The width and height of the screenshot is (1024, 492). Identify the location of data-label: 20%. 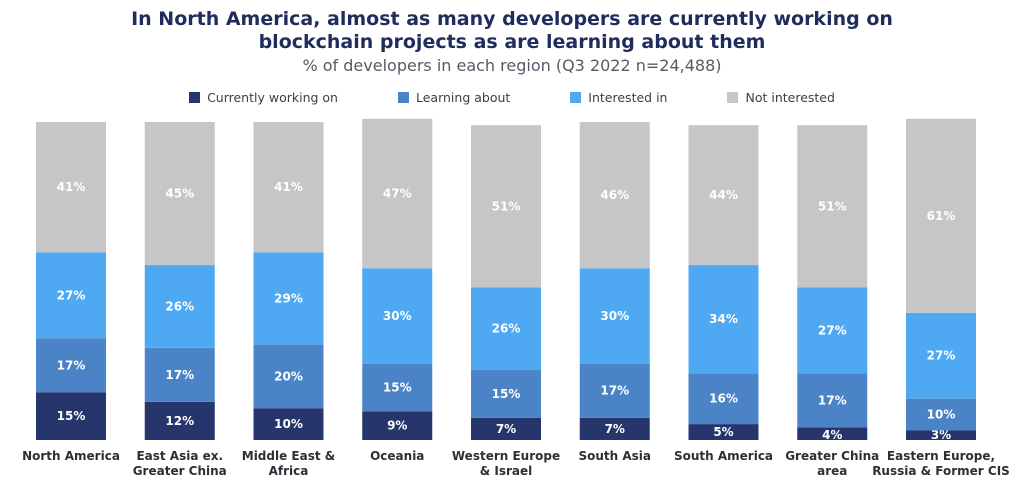
(288, 376).